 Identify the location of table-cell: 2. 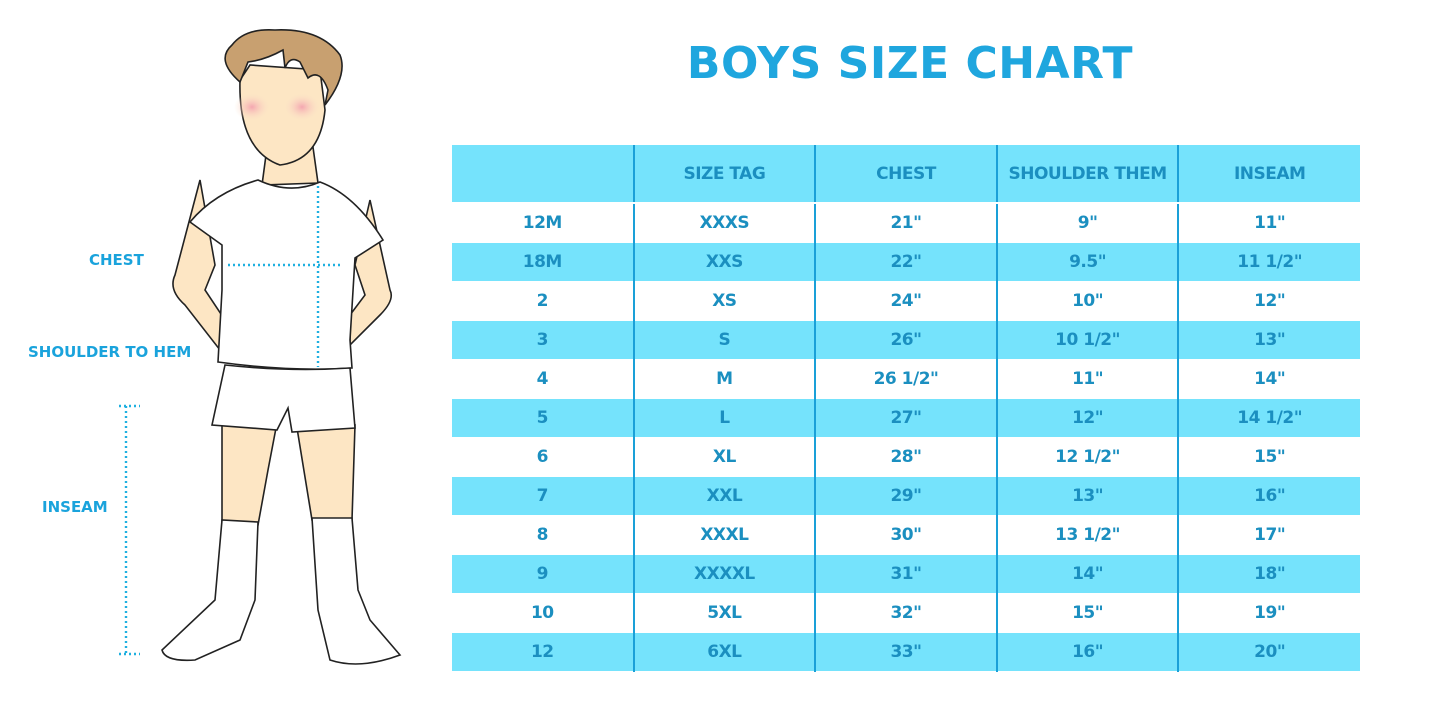
(543, 301).